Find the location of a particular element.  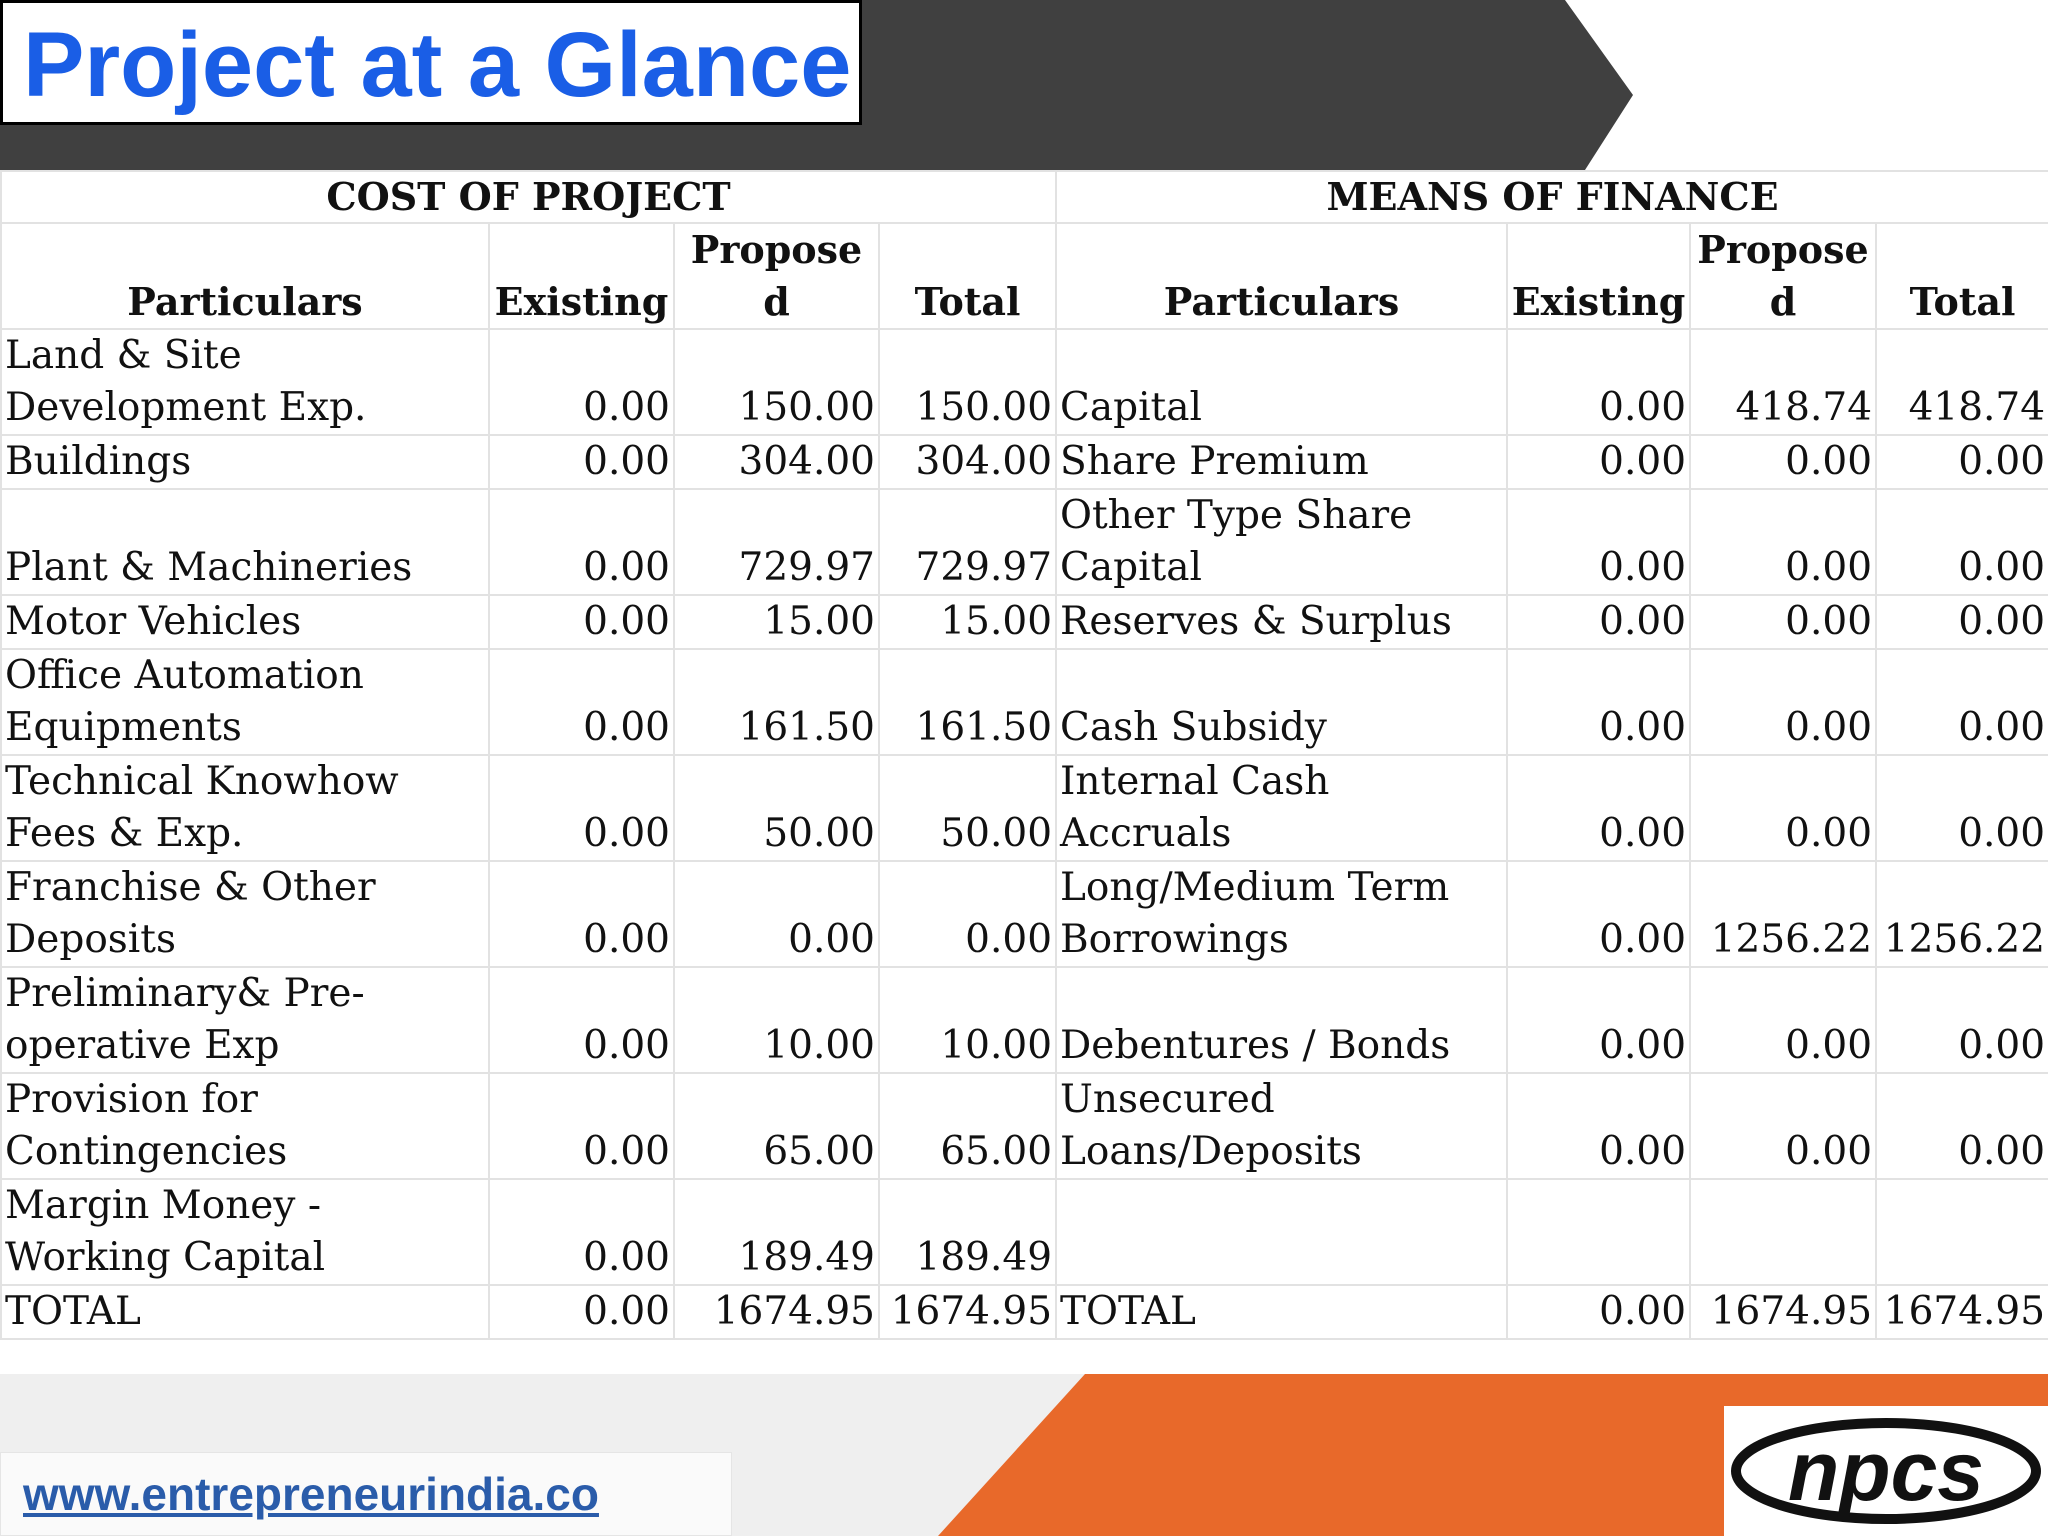

group-header: MEANS OF FINANCE is located at coordinates (1551, 197).